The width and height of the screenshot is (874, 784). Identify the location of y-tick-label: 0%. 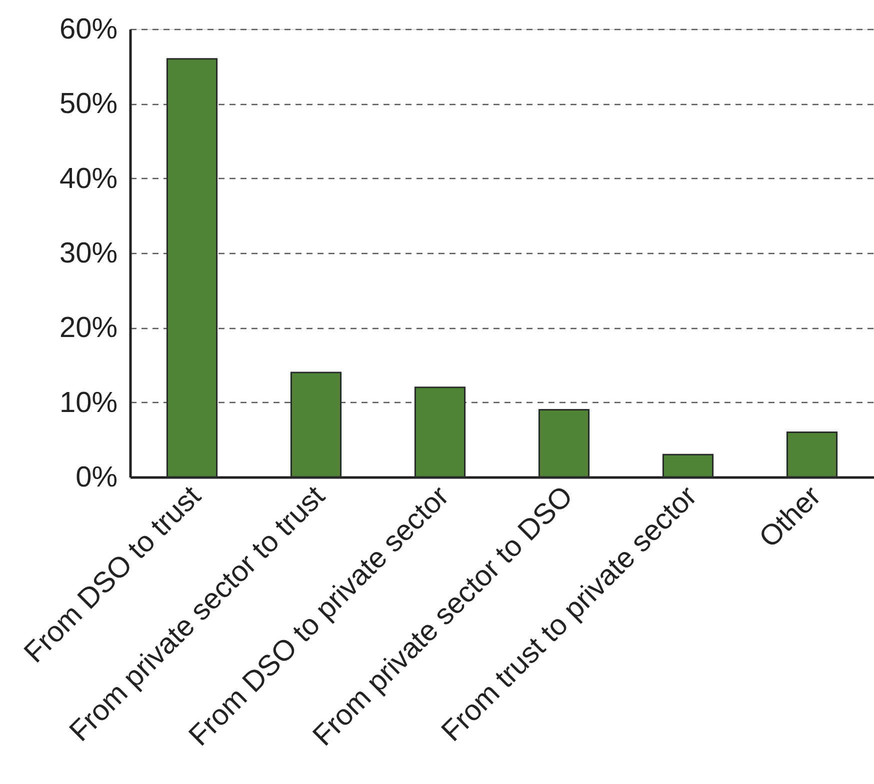
(97, 478).